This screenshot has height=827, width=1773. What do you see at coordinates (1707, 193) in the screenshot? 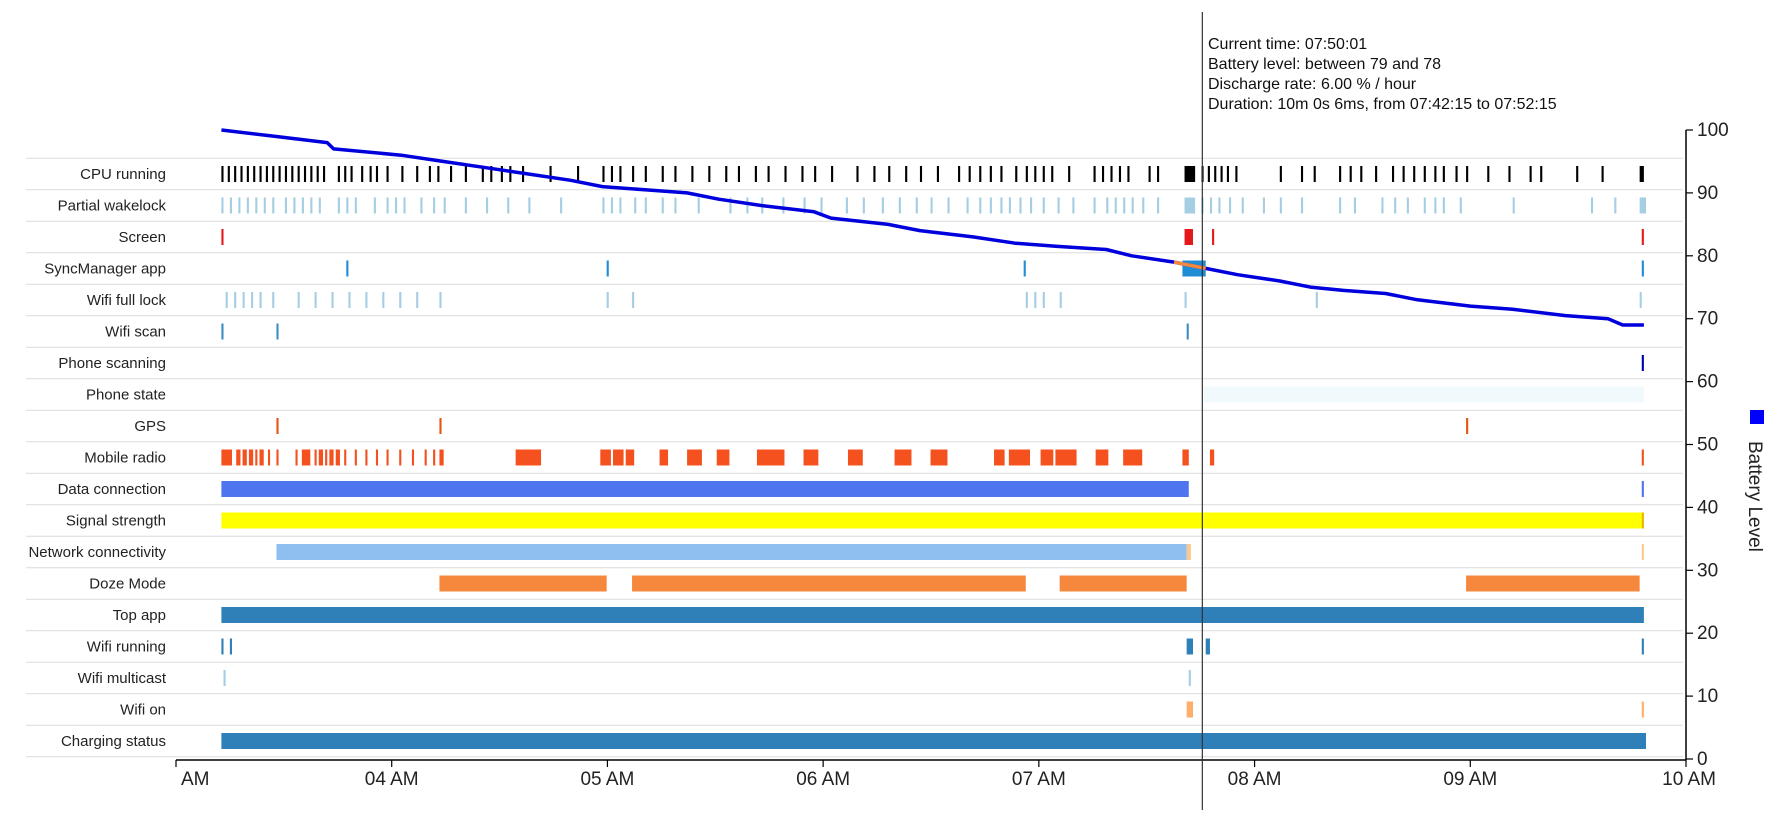
I see `y-tick-label: 90` at bounding box center [1707, 193].